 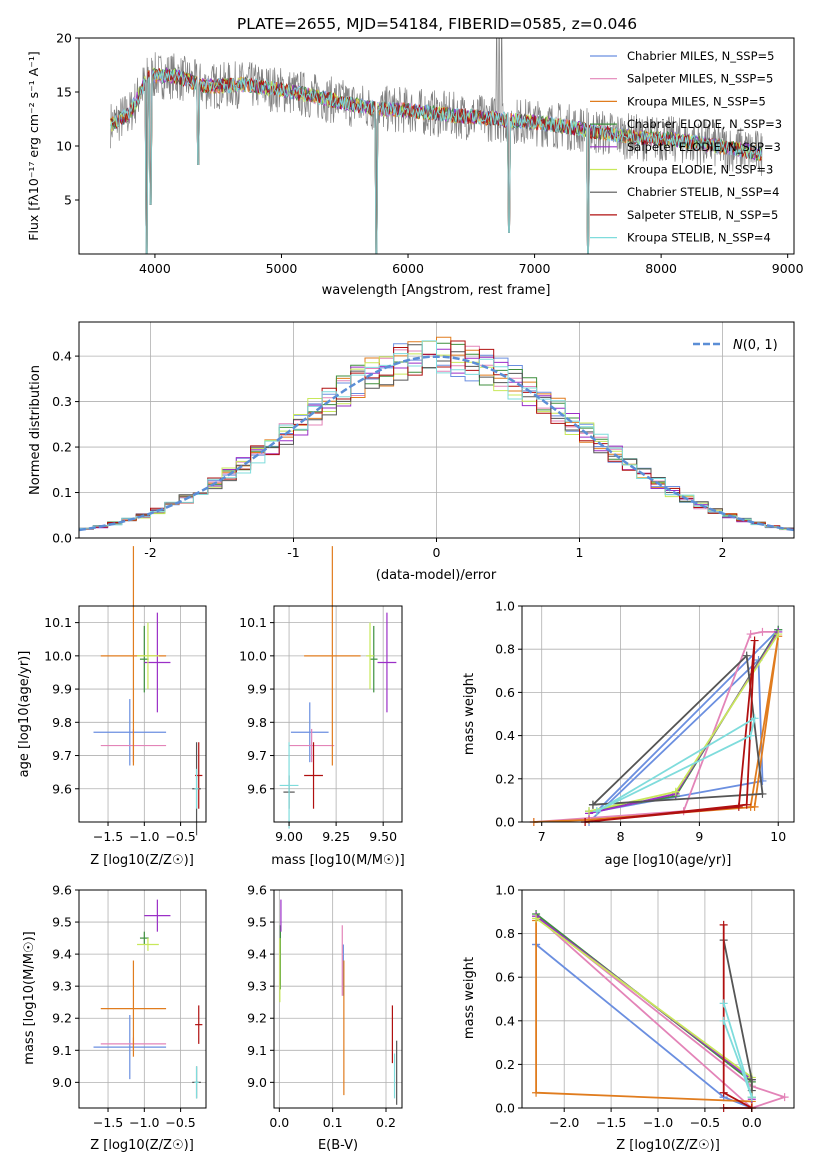 I want to click on mass-age-marks, so click(x=338, y=687).